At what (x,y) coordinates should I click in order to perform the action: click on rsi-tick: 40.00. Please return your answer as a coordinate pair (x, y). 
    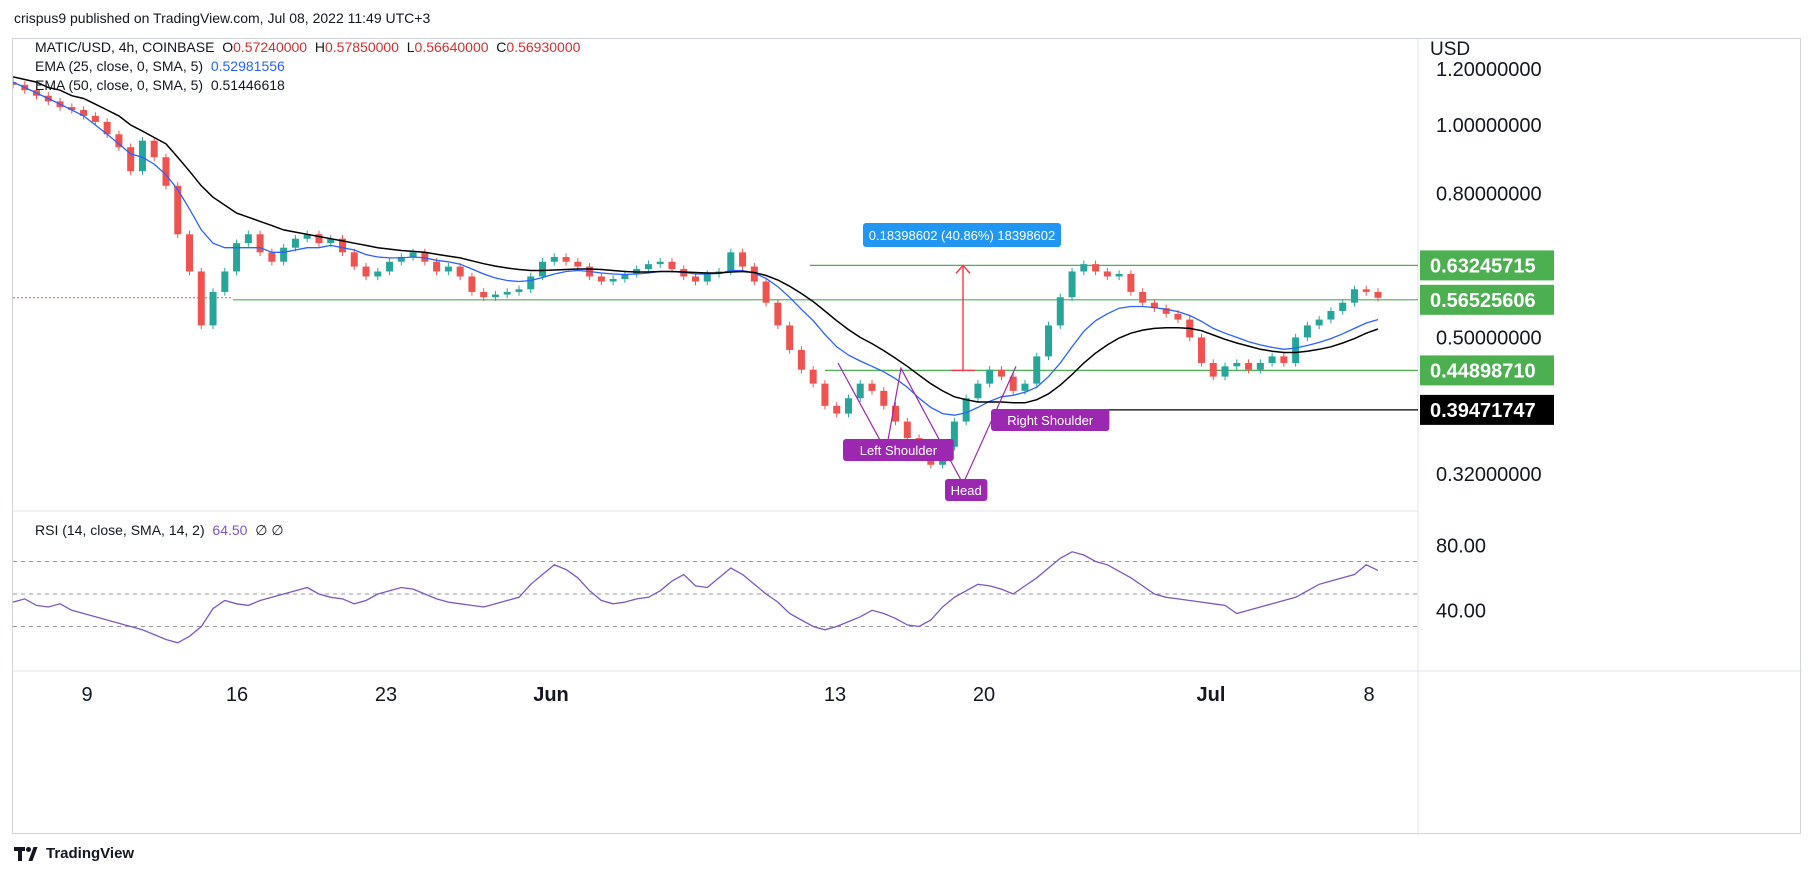
    Looking at the image, I should click on (1461, 611).